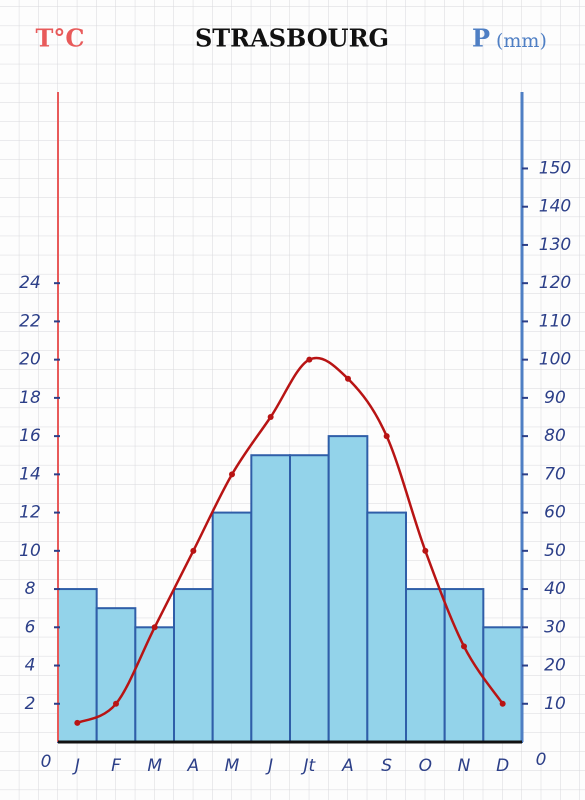  Describe the element at coordinates (116, 766) in the screenshot. I see `x-tick-label: F` at that location.